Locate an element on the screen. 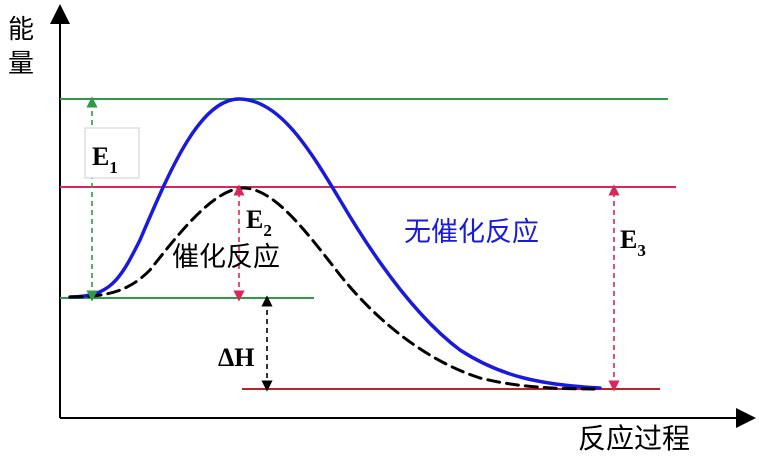 The height and width of the screenshot is (457, 759). y-axis-label-line2: 量 is located at coordinates (21, 64).